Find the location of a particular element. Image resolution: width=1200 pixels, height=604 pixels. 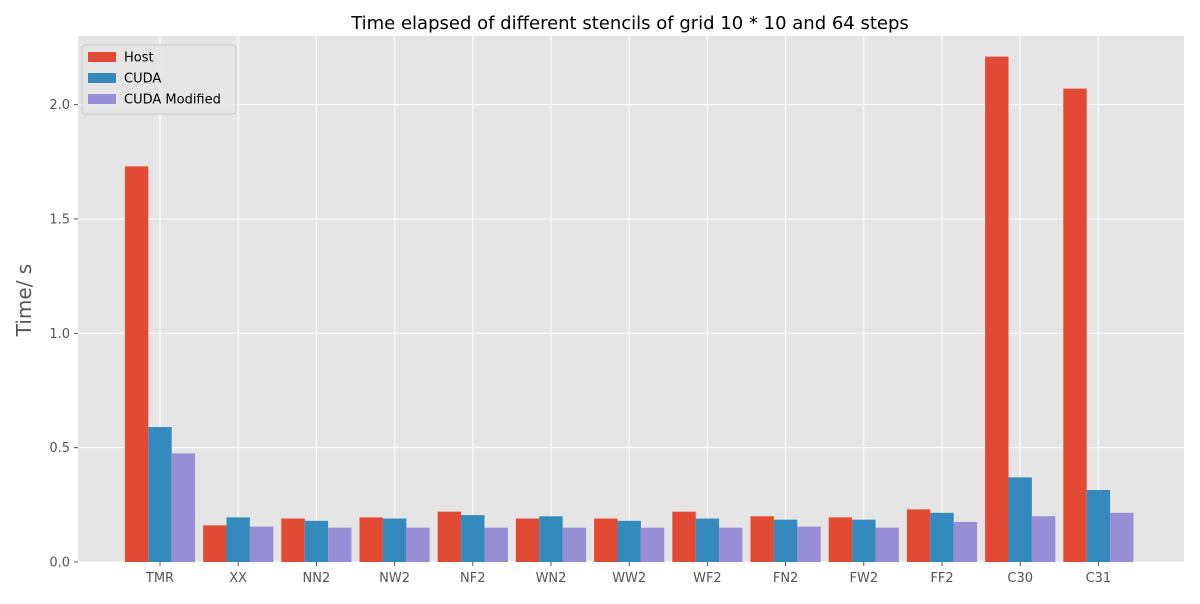

x-tick-label: FF2 is located at coordinates (941, 578).